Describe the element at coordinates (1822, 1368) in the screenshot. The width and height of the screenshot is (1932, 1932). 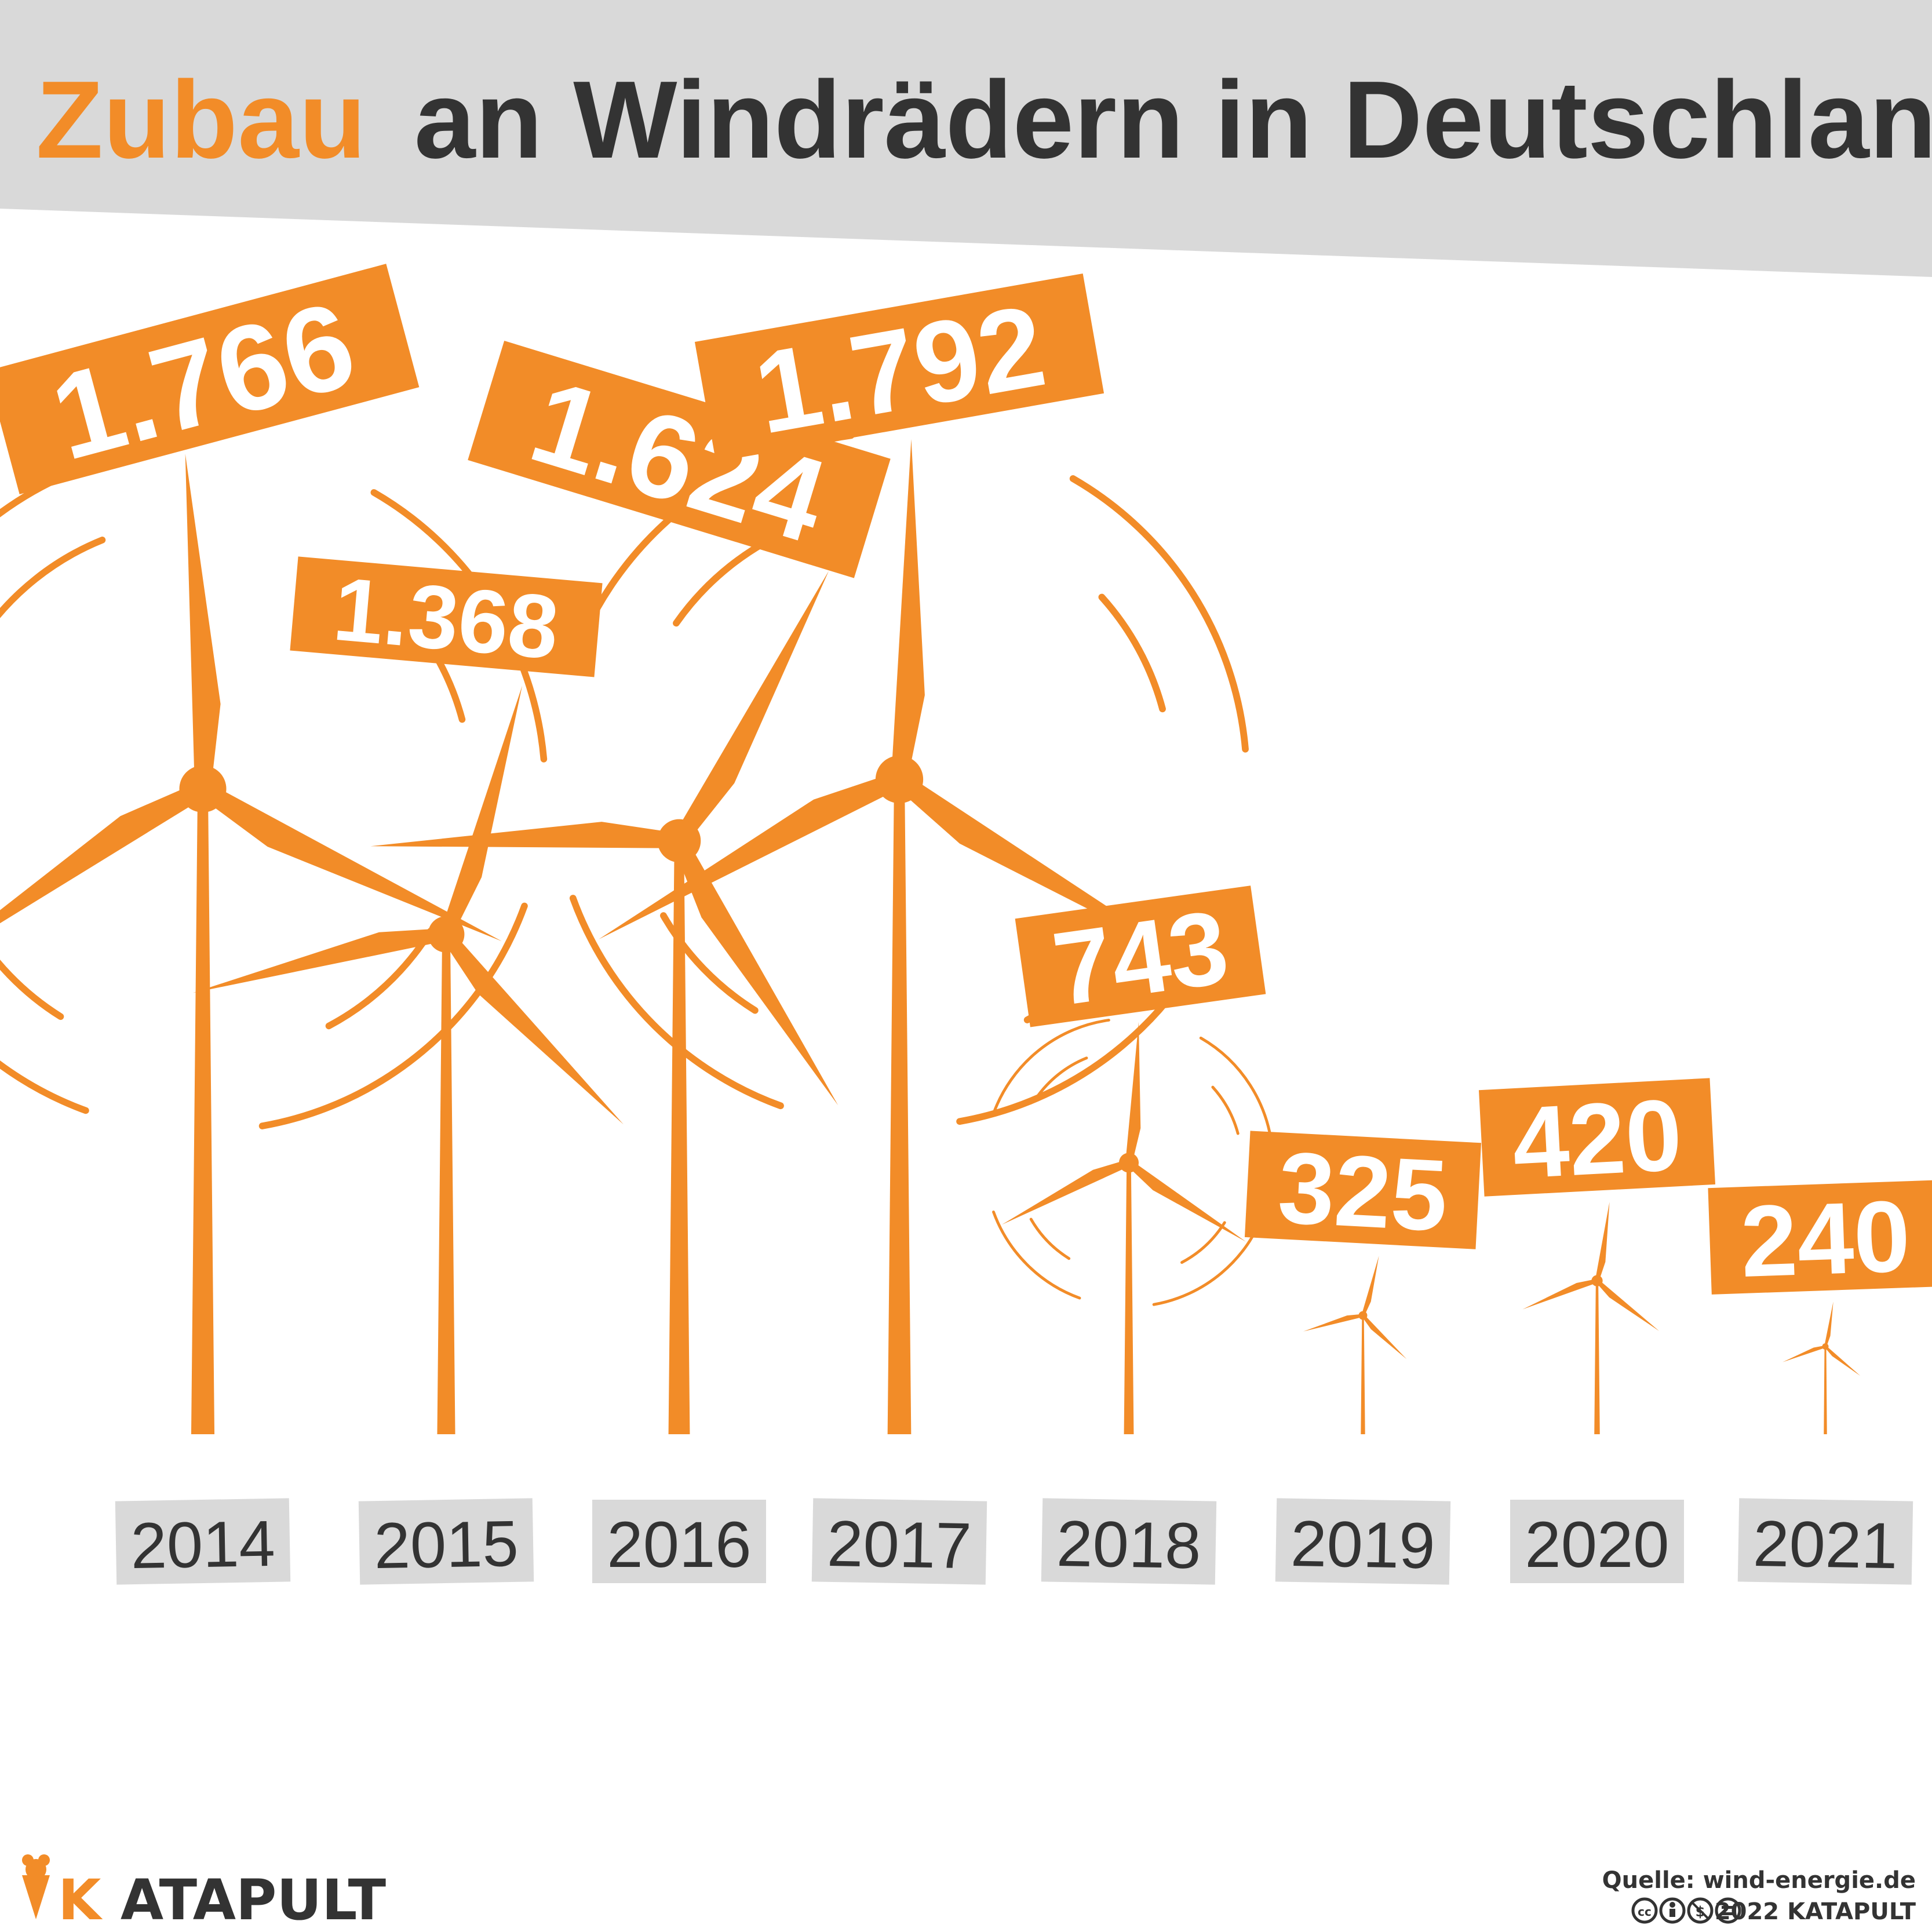
I see `turbine-2021` at that location.